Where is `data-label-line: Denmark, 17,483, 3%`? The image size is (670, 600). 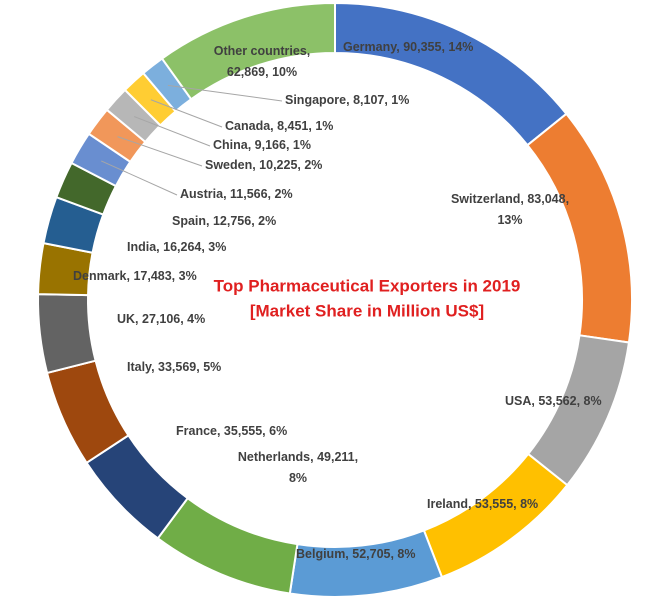 data-label-line: Denmark, 17,483, 3% is located at coordinates (135, 276).